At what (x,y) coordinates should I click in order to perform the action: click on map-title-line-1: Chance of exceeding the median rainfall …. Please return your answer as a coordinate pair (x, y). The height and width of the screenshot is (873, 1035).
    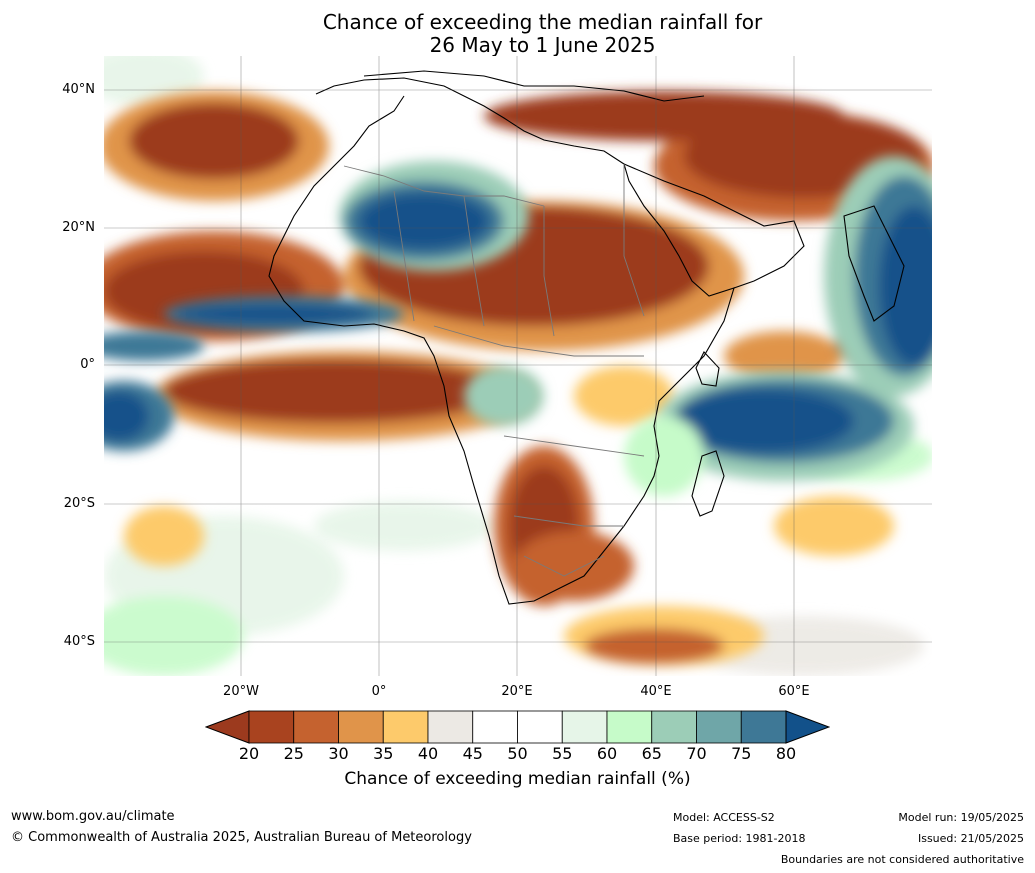
    Looking at the image, I should click on (542, 22).